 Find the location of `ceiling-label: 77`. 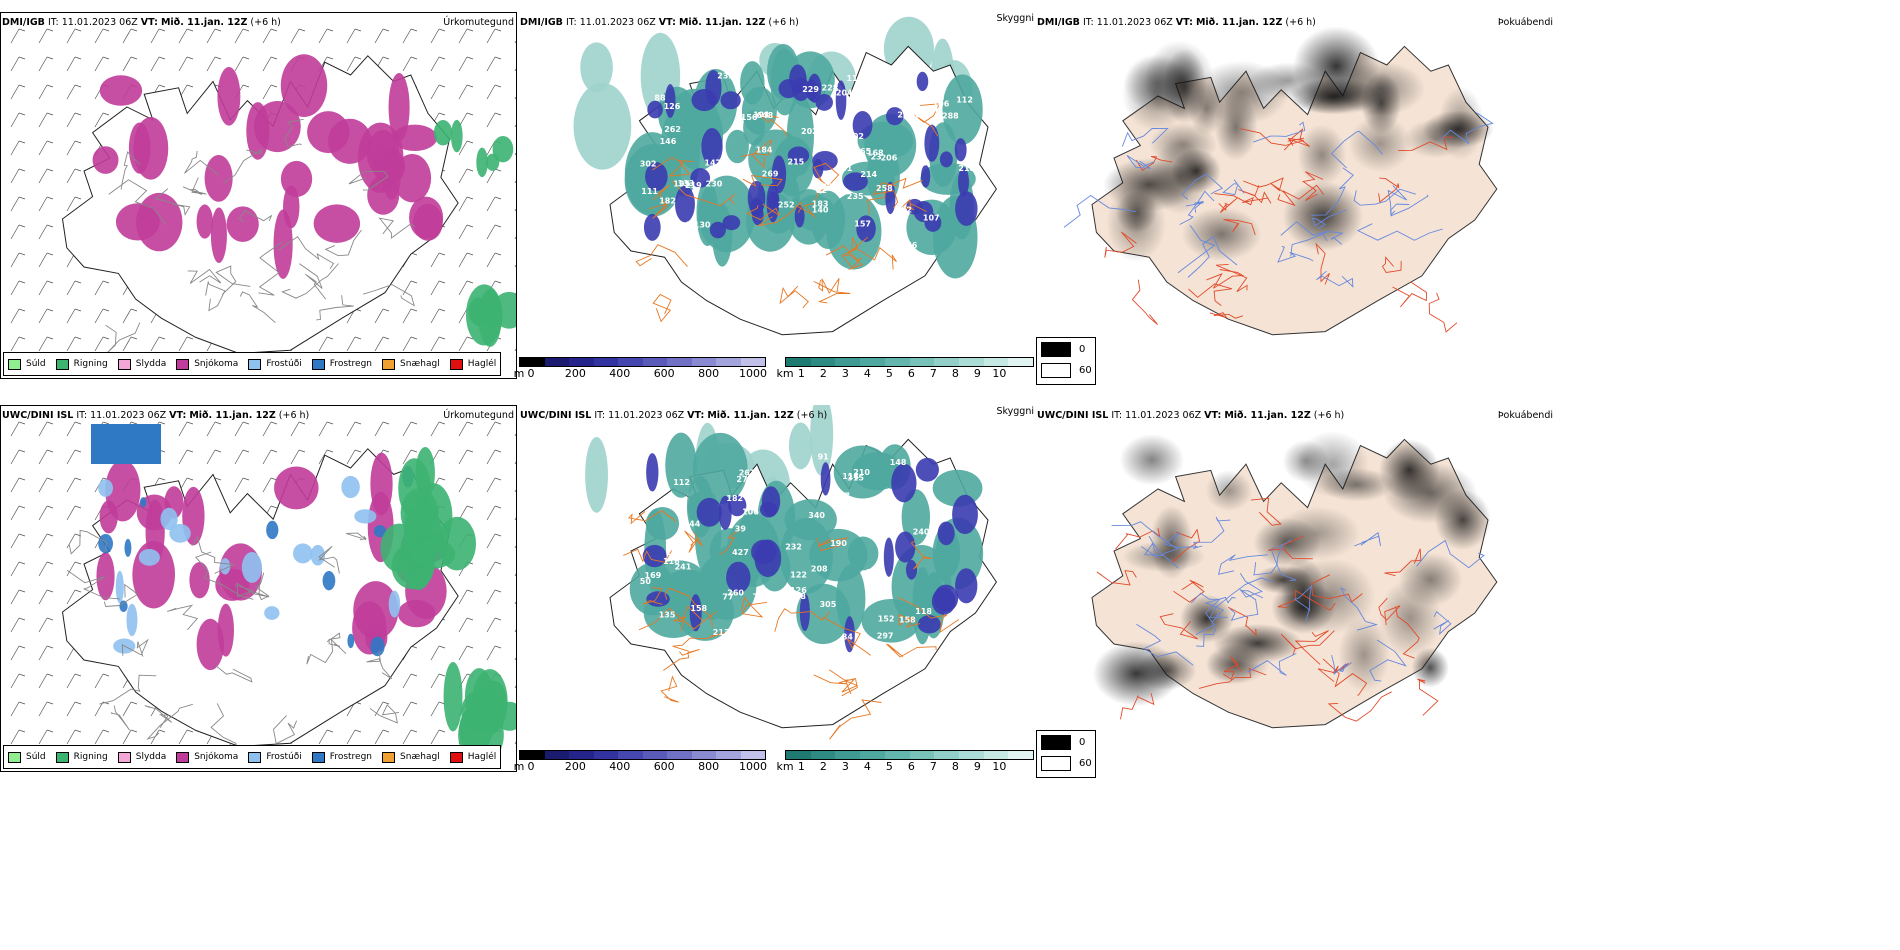

ceiling-label: 77 is located at coordinates (727, 597).